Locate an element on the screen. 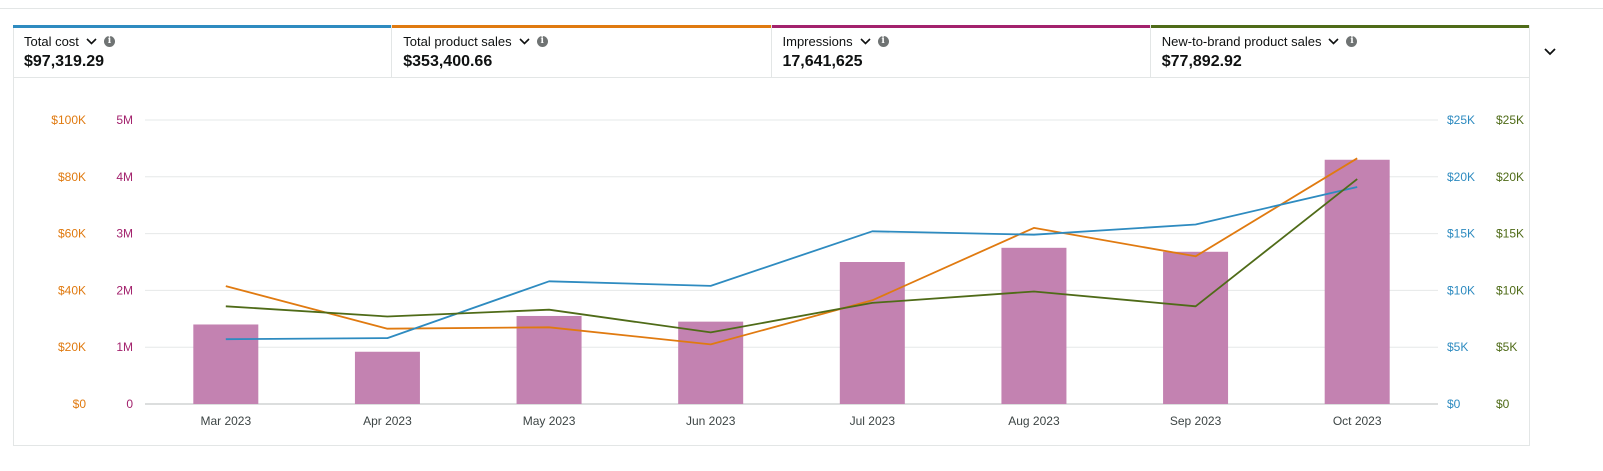  left-inner-tick-label: 3M is located at coordinates (124, 234).